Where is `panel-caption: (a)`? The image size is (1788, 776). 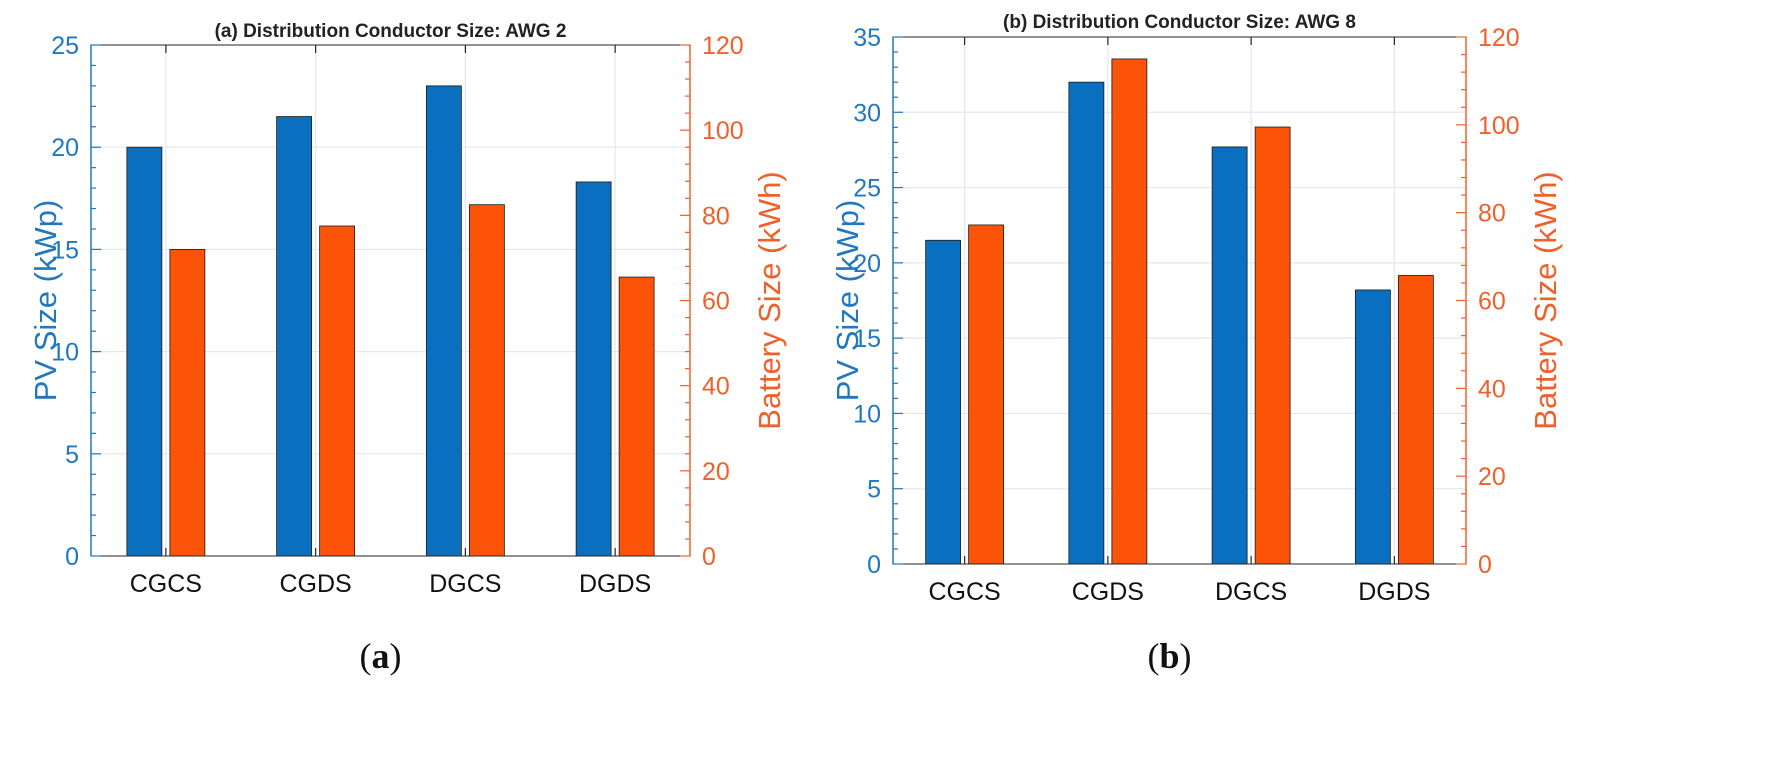 panel-caption: (a) is located at coordinates (381, 656).